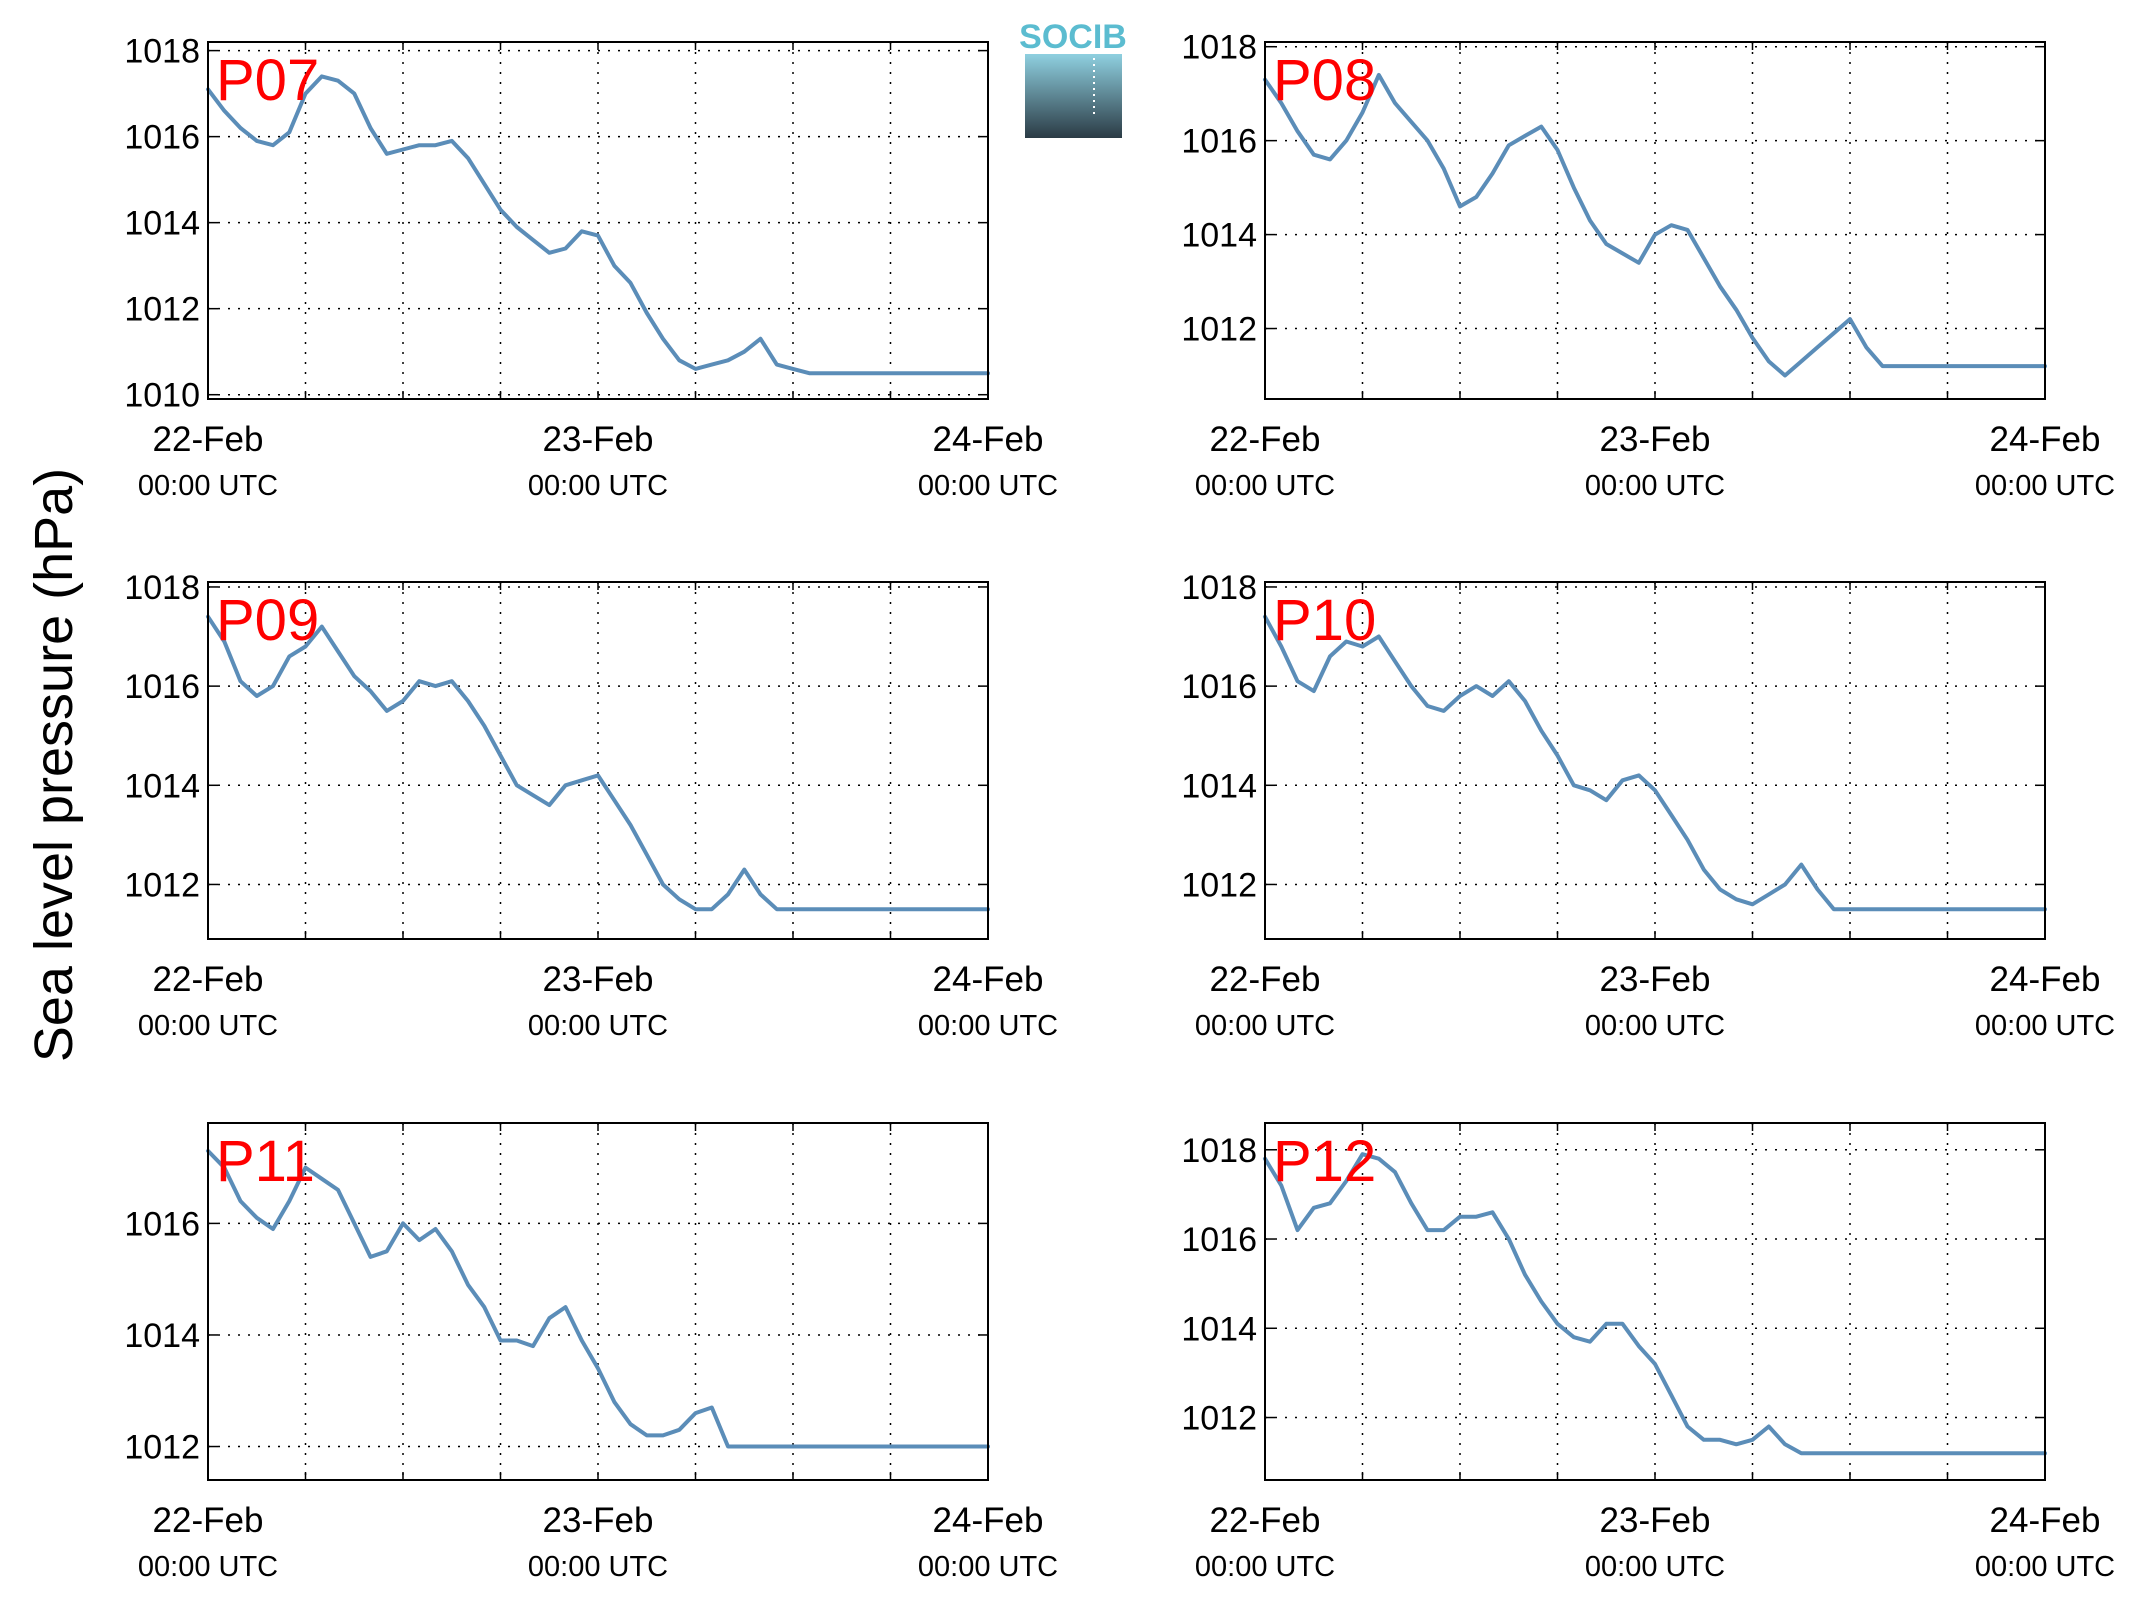 This screenshot has width=2133, height=1608. I want to click on y-tick-label: 1010, so click(162, 396).